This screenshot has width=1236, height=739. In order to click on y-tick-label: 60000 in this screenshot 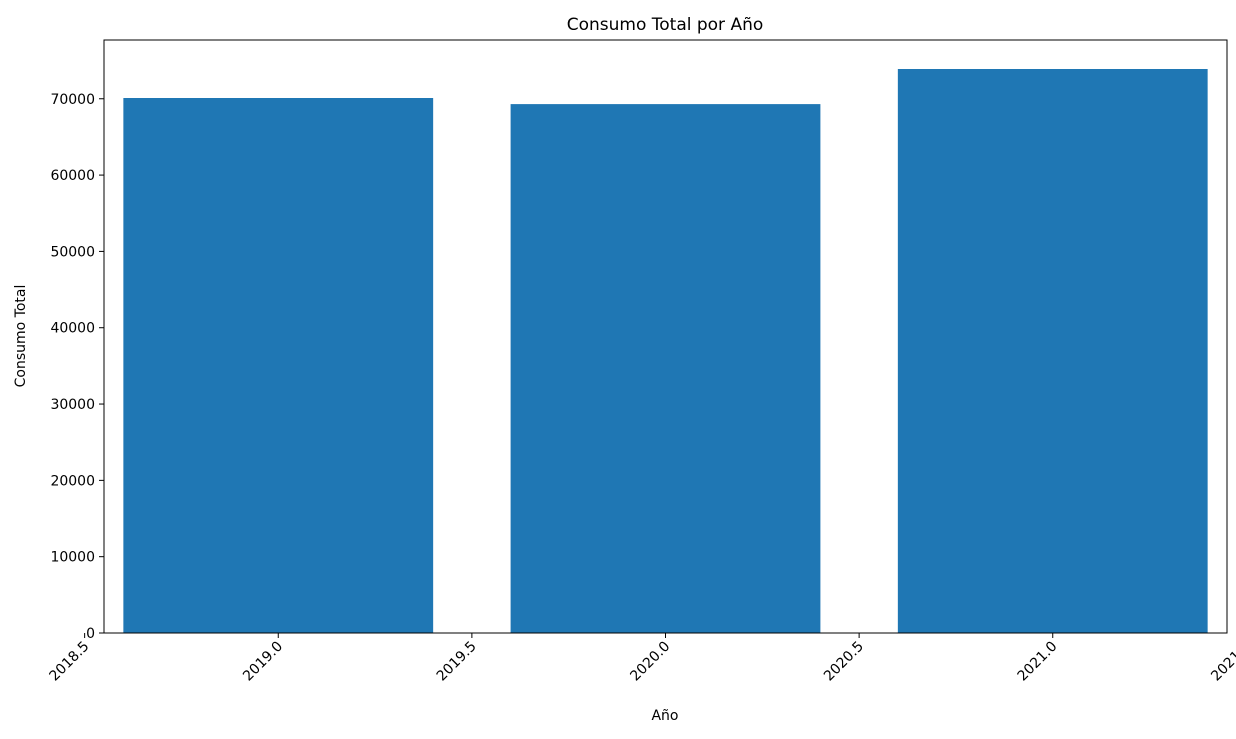, I will do `click(72, 176)`.